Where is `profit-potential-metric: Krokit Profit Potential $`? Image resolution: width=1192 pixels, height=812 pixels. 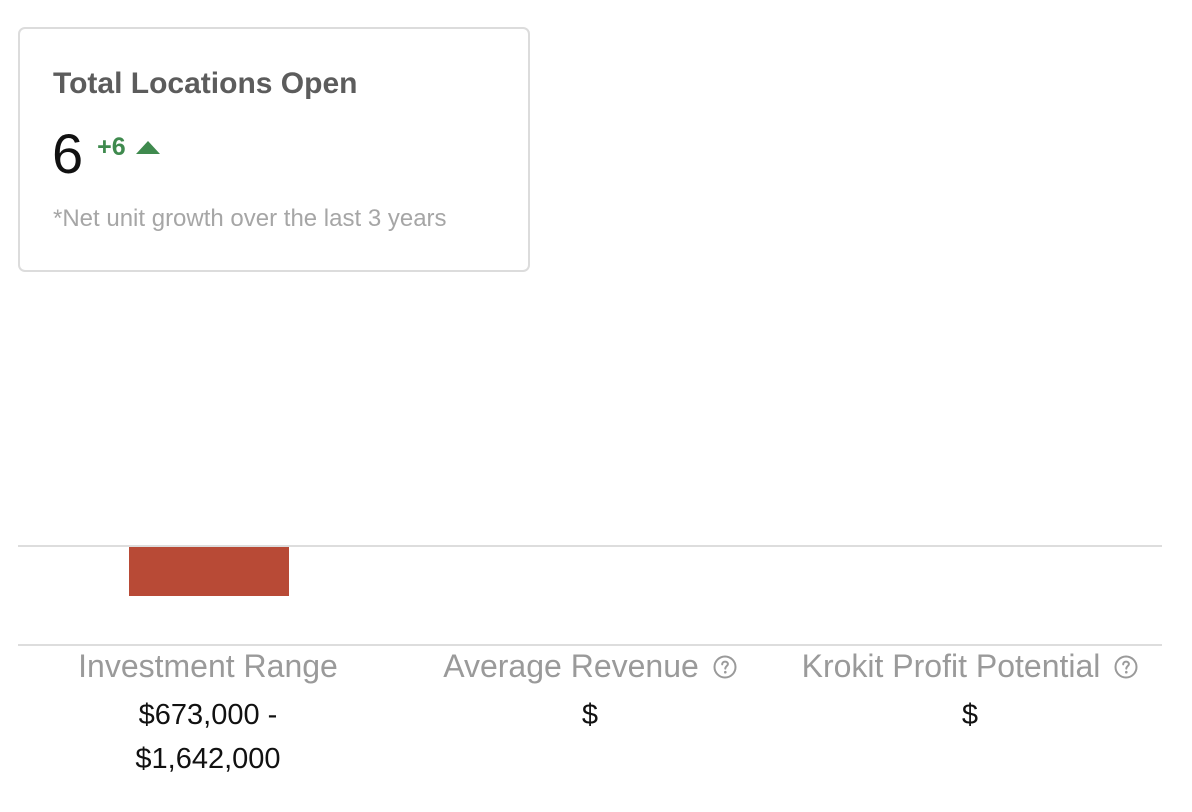 profit-potential-metric: Krokit Profit Potential $ is located at coordinates (970, 692).